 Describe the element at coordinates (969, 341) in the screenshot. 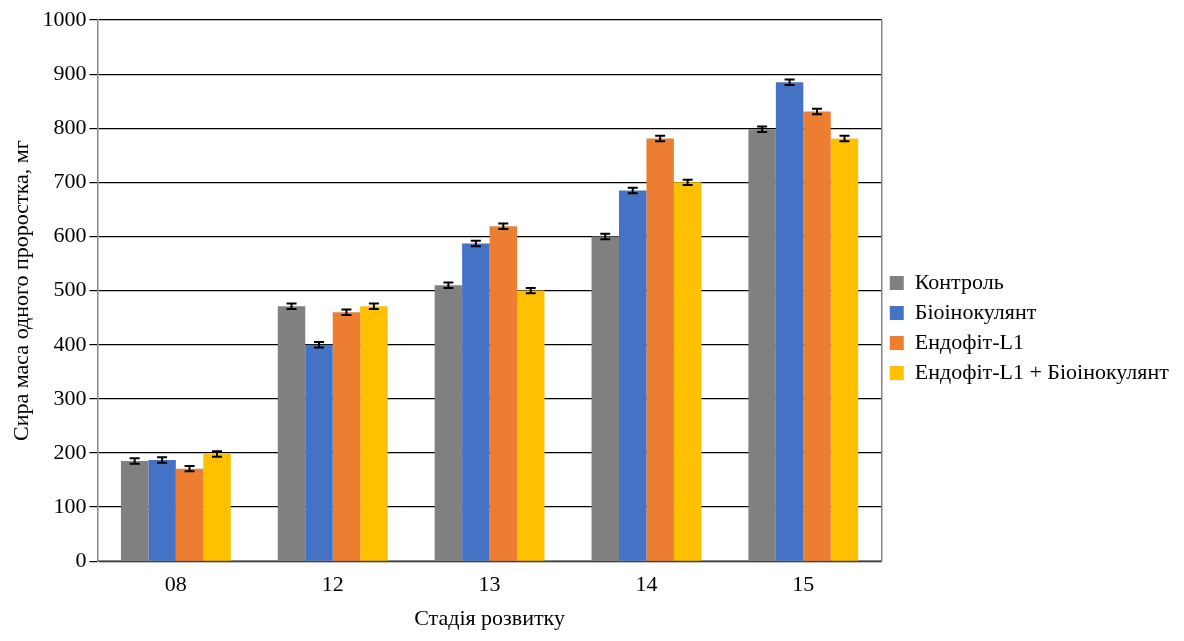

I see `legend-label: Ендофіт-L1` at that location.